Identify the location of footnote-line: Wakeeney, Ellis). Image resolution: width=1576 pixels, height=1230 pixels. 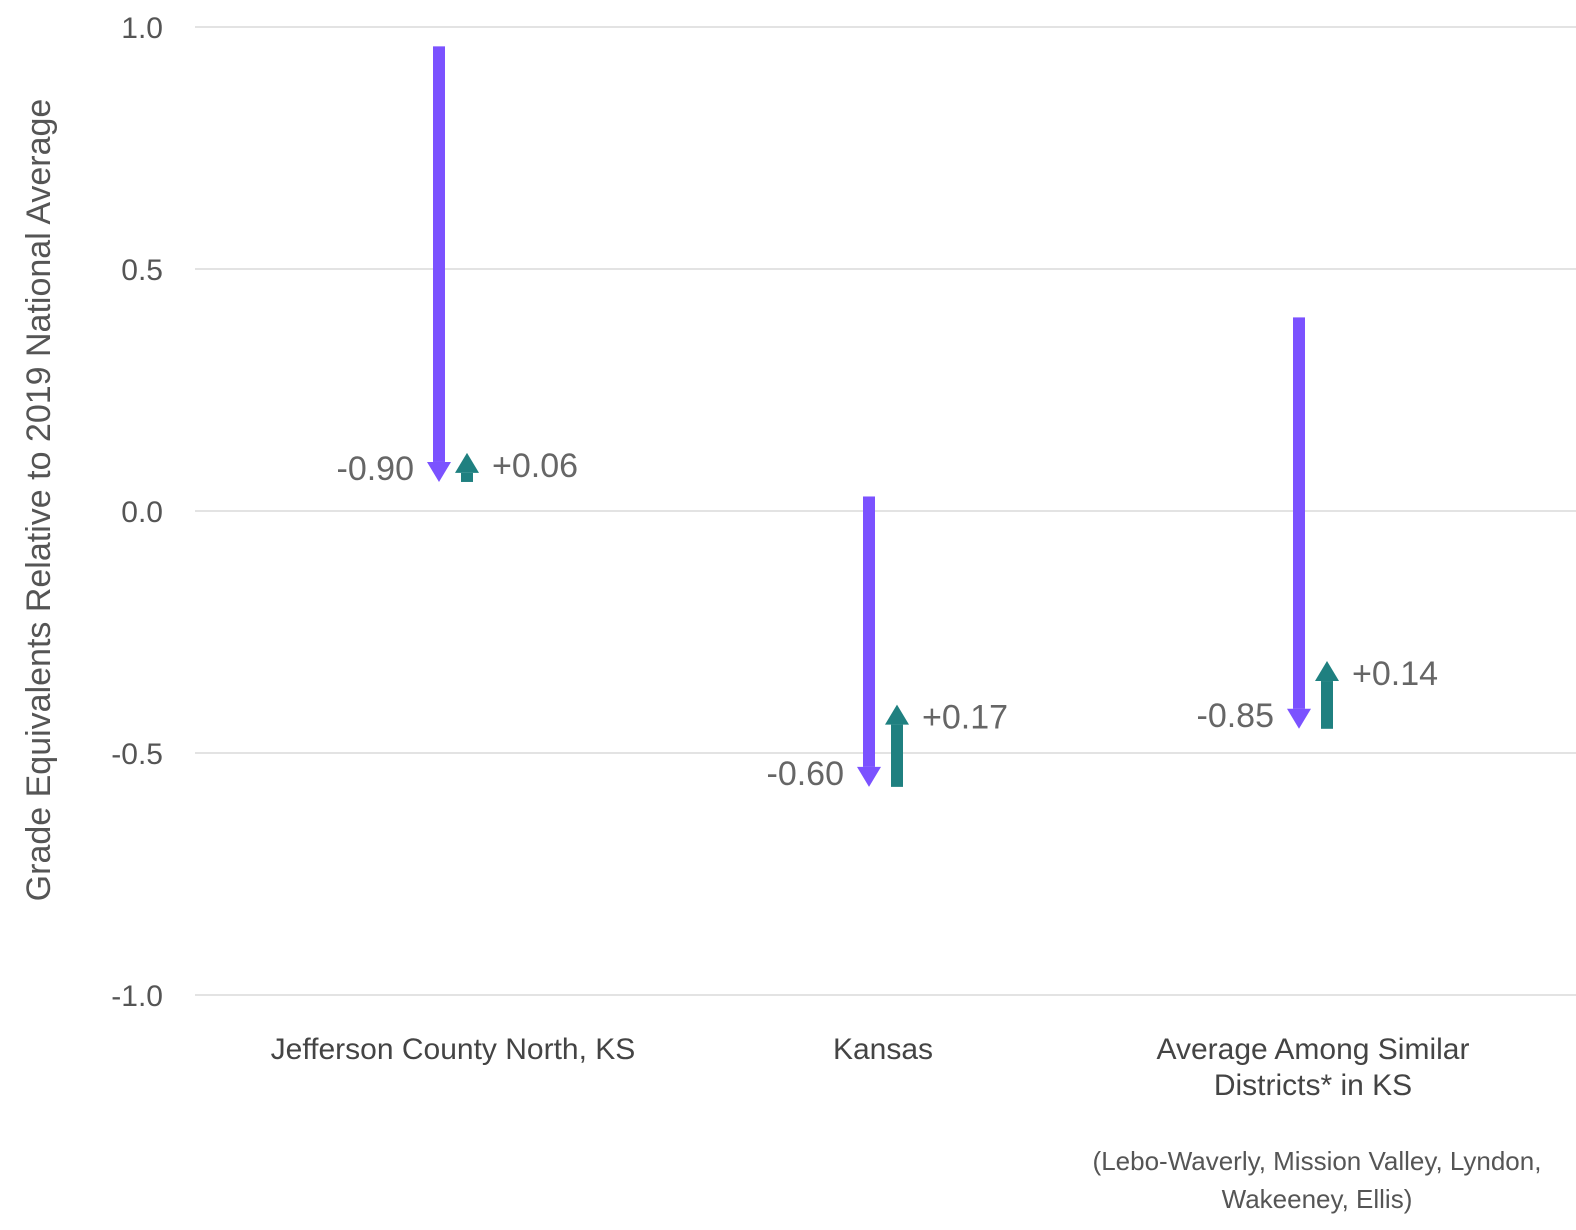
(1317, 1199).